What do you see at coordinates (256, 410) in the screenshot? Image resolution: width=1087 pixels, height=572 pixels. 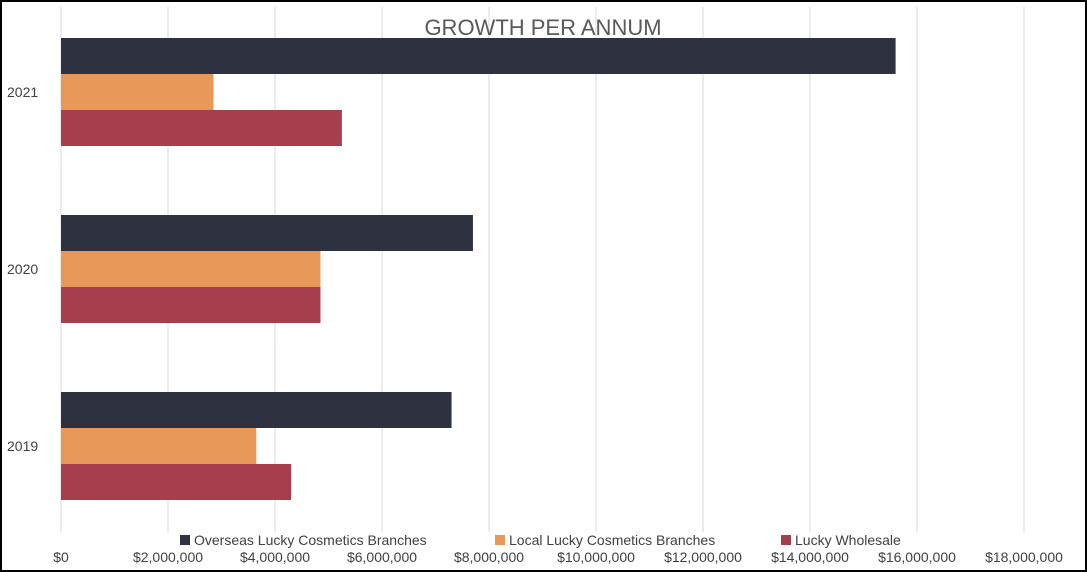 I see `bar-2019-overseas-lucky-cosmetics-branches` at bounding box center [256, 410].